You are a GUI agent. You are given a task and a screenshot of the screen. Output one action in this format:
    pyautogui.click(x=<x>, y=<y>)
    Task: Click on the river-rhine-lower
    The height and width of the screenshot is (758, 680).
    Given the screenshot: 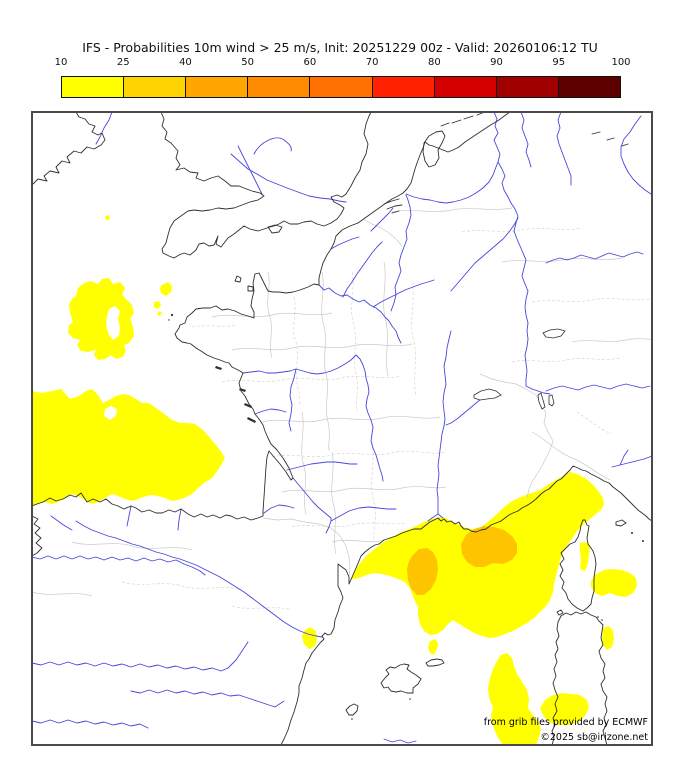 What is the action you would take?
    pyautogui.click(x=452, y=182)
    